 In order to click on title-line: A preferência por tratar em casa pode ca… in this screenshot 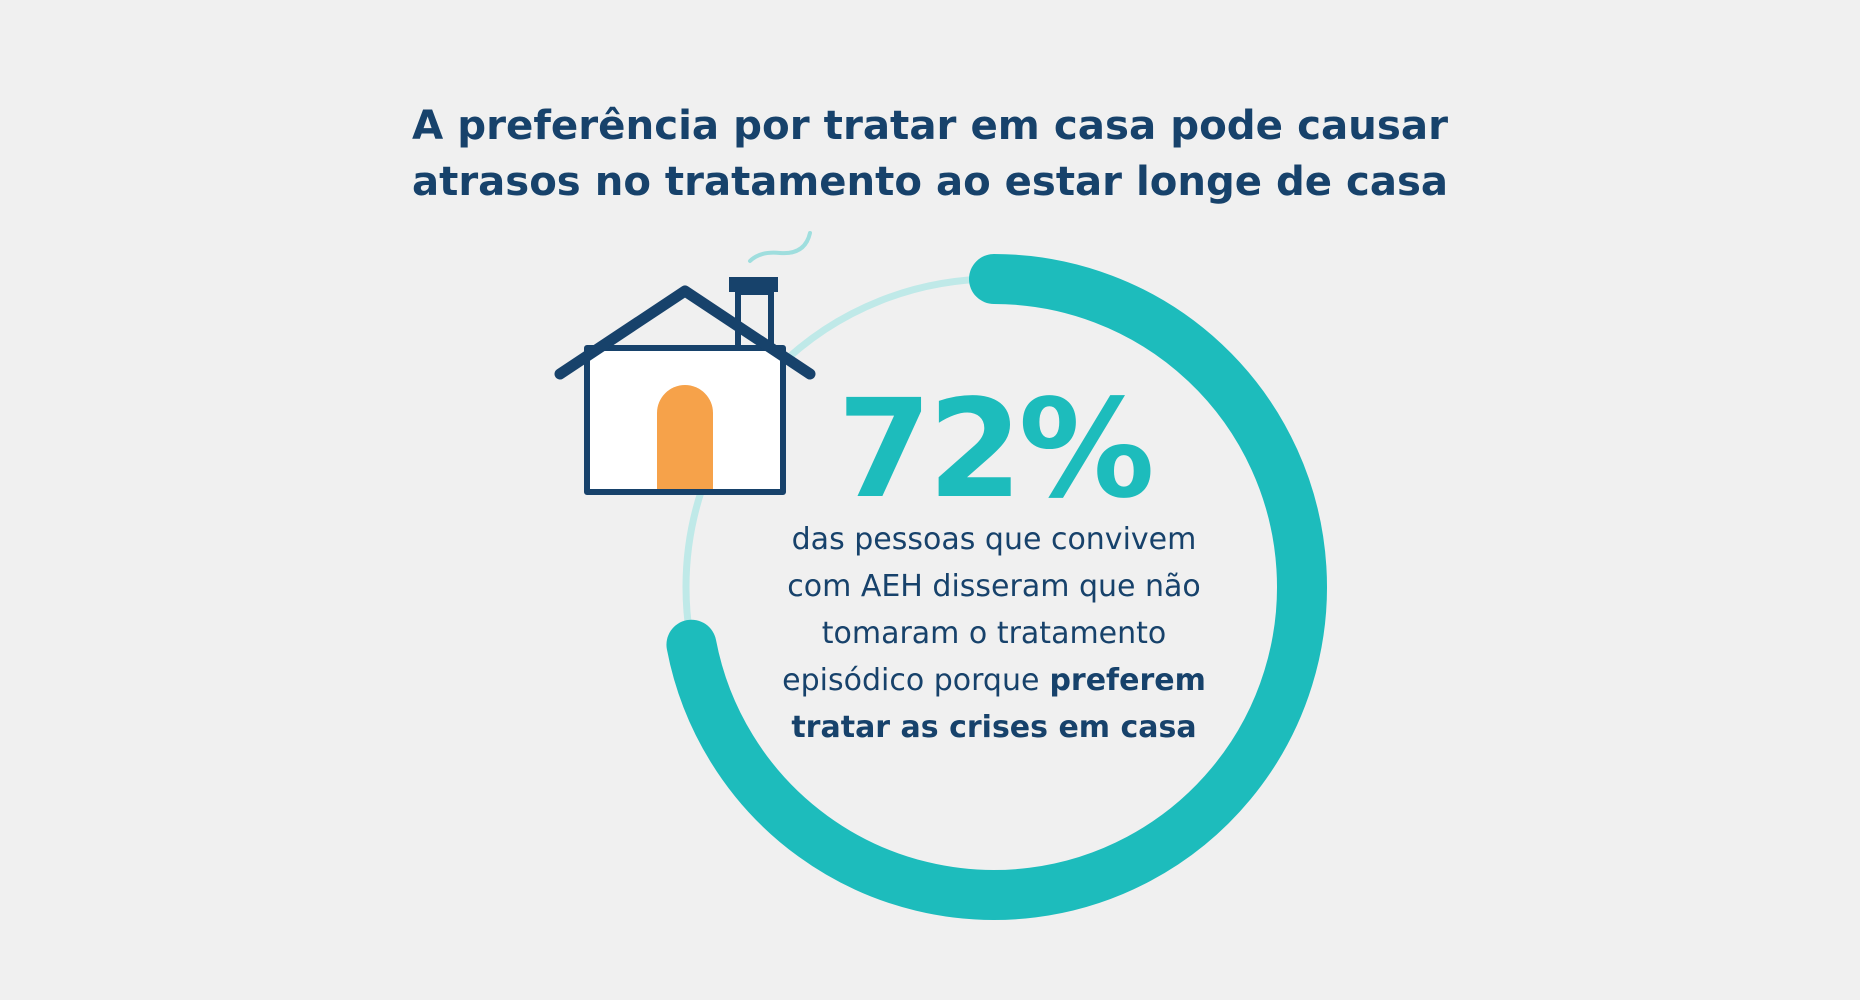, I will do `click(930, 126)`.